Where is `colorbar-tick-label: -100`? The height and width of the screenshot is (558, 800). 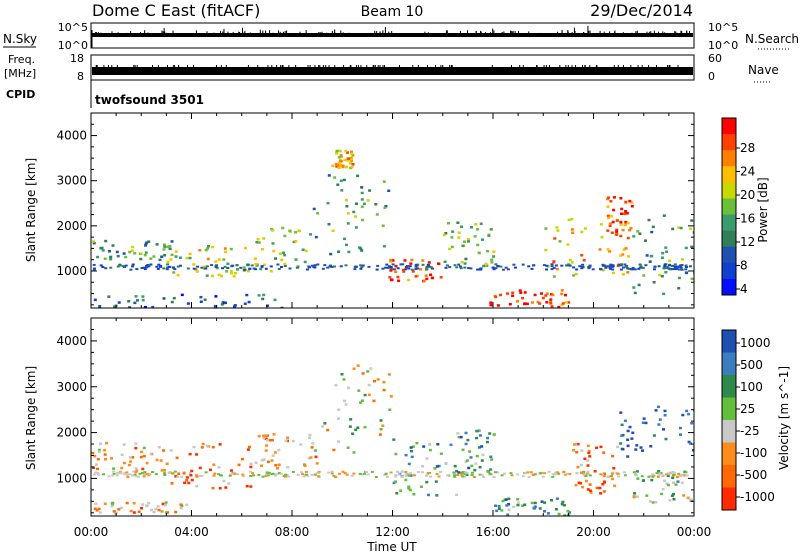
colorbar-tick-label: -100 is located at coordinates (753, 453).